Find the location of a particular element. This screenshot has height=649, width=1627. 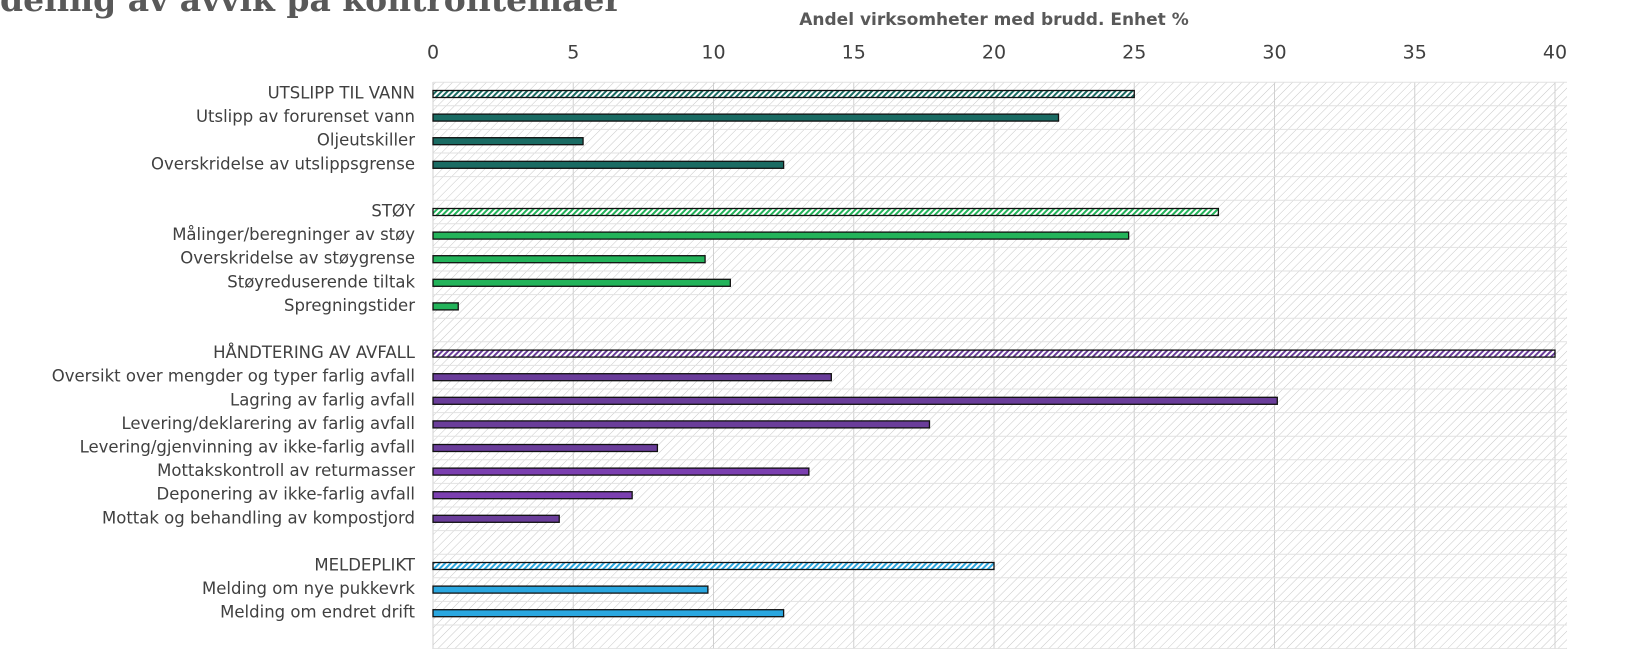

category-label: MELDEPLIKT is located at coordinates (365, 565).